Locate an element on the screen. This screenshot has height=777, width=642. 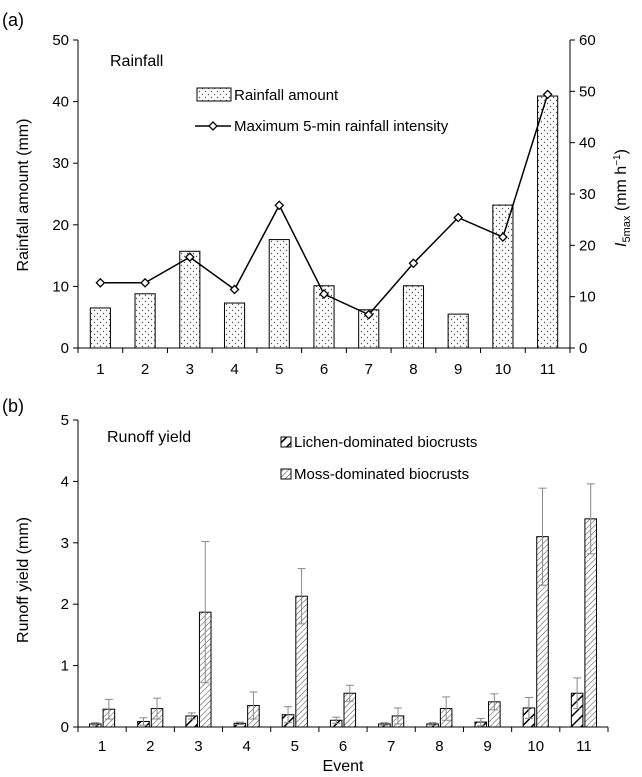
panel-b-title: Runoff yield is located at coordinates (149, 437).